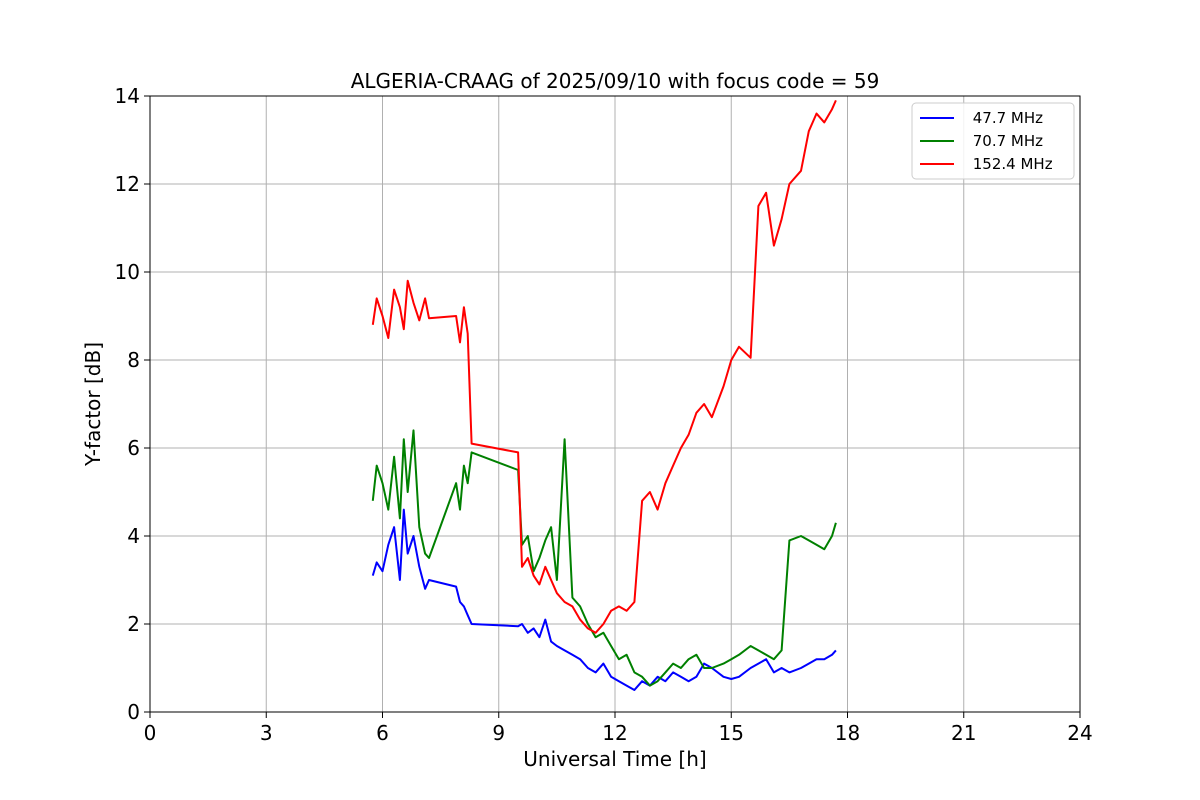 The image size is (1200, 800). Describe the element at coordinates (127, 96) in the screenshot. I see `y-tick-label: 14` at that location.